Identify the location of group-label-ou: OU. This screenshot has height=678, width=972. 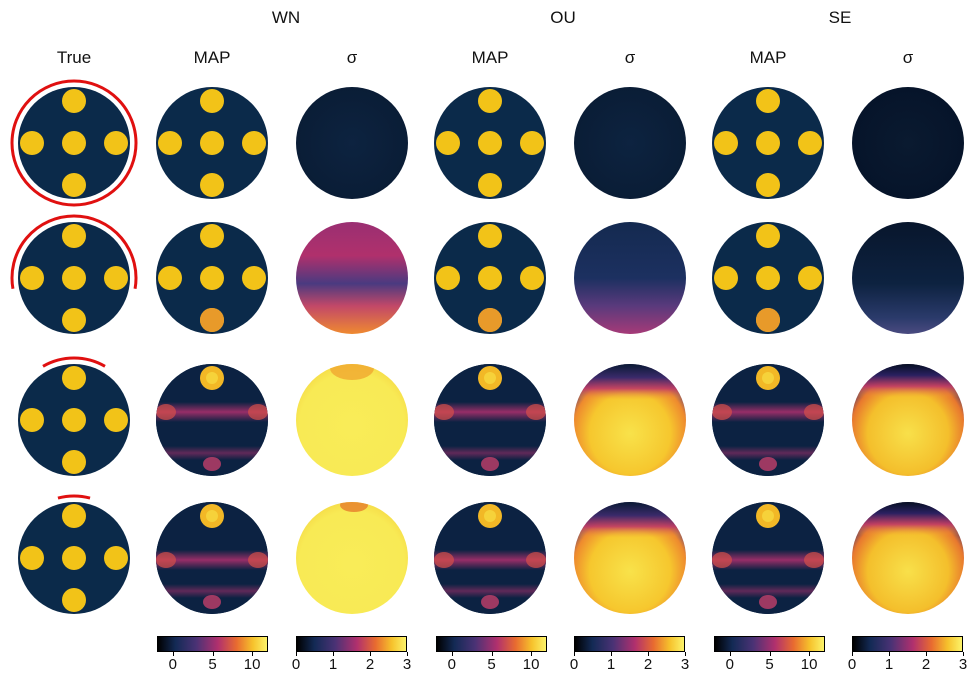
(563, 17).